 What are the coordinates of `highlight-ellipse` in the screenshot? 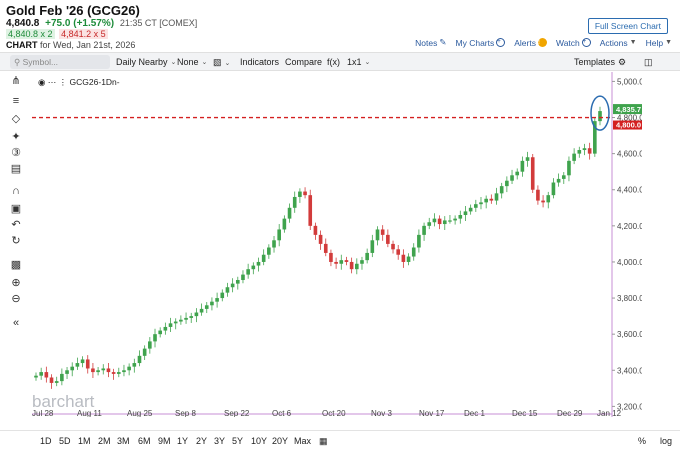 It's located at (600, 113).